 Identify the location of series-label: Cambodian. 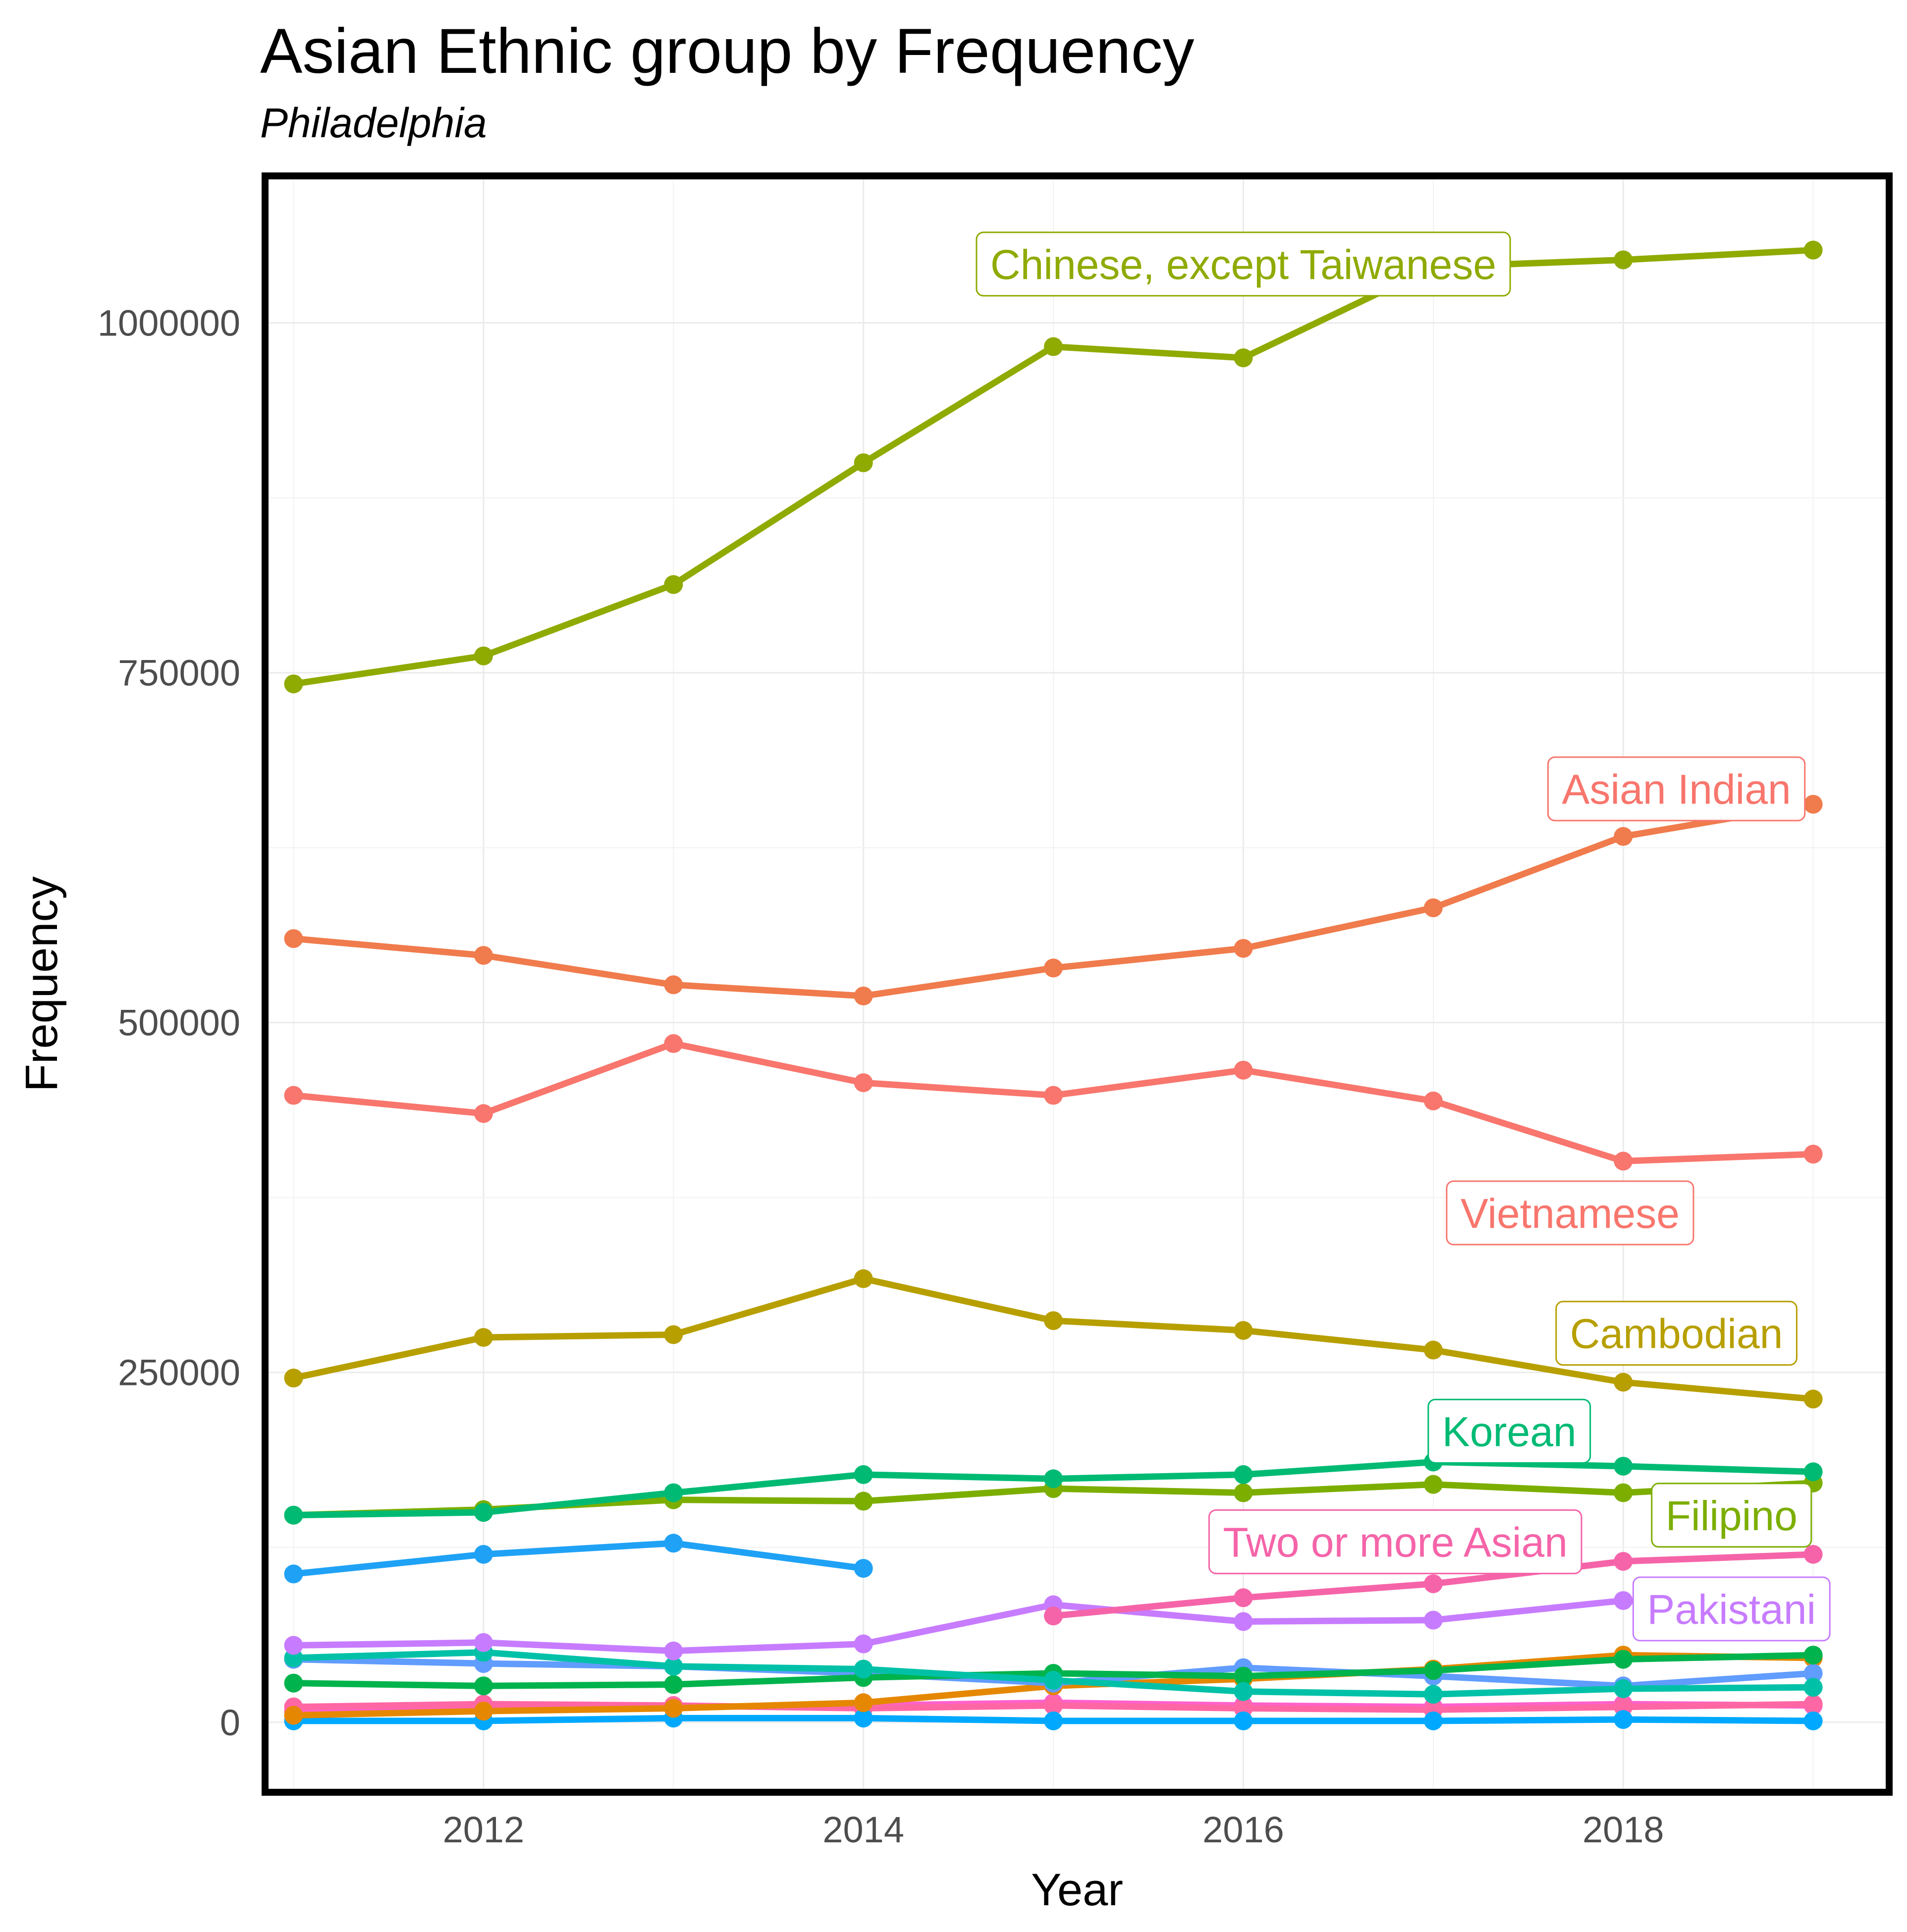
(1676, 1333).